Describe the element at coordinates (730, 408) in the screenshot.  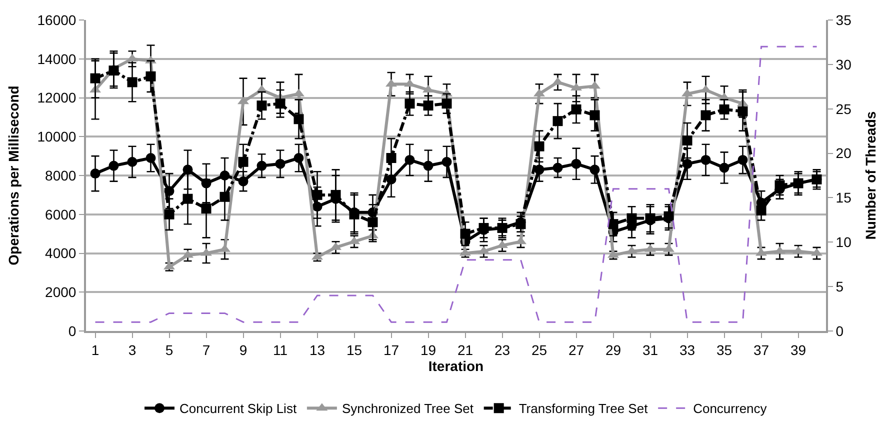
I see `legend-label: Concurrency` at that location.